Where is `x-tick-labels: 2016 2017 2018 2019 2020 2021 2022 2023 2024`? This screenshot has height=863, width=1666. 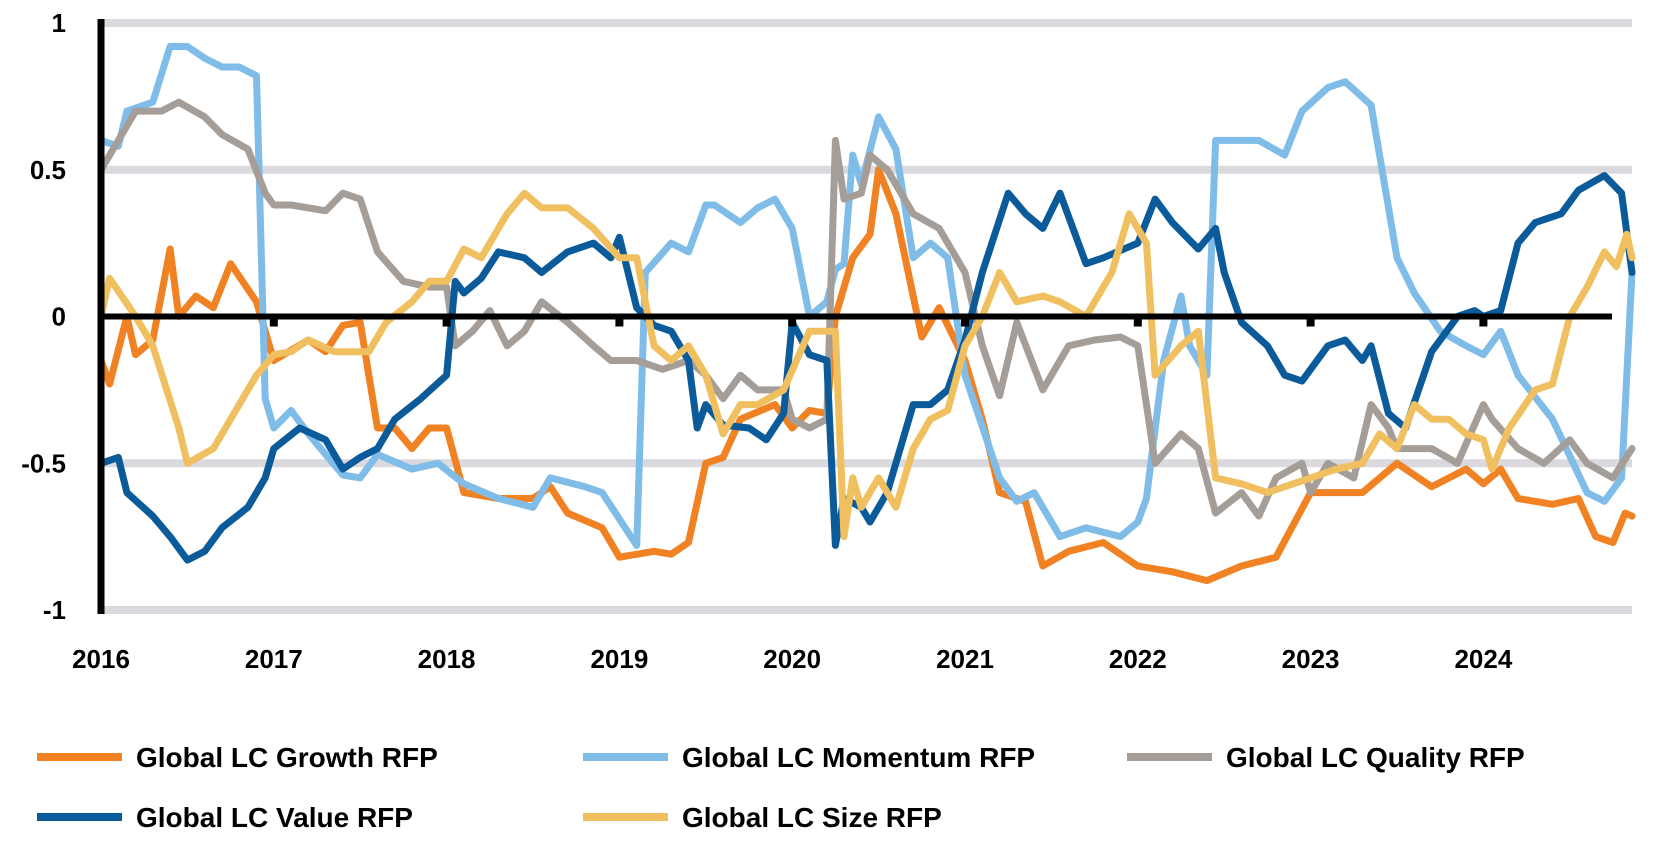
x-tick-labels: 2016 2017 2018 2019 2020 2021 2022 2023 2024 is located at coordinates (792, 659).